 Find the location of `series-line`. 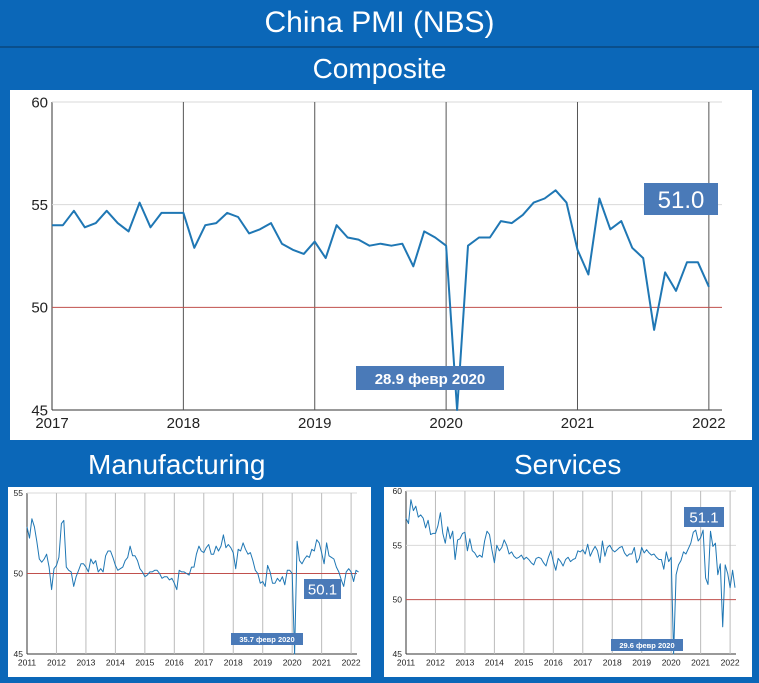

series-line is located at coordinates (192, 586).